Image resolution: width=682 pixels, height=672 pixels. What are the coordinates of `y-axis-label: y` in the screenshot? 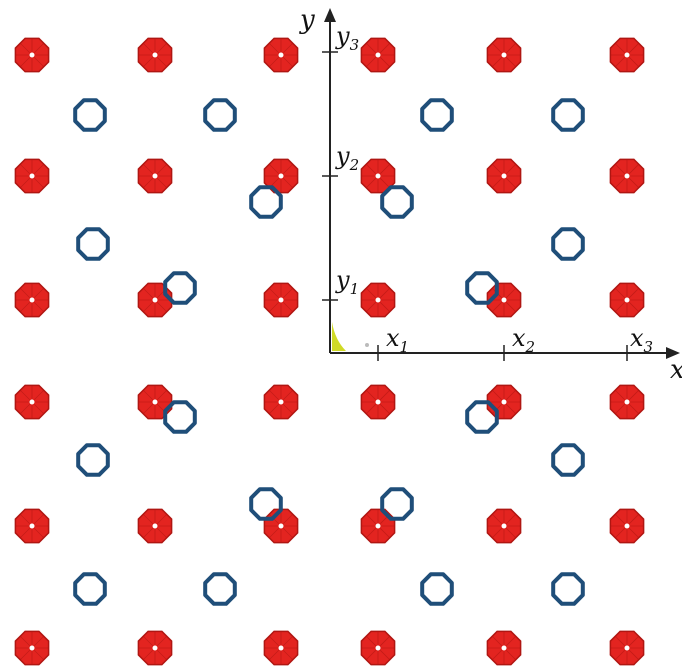 It's located at (307, 20).